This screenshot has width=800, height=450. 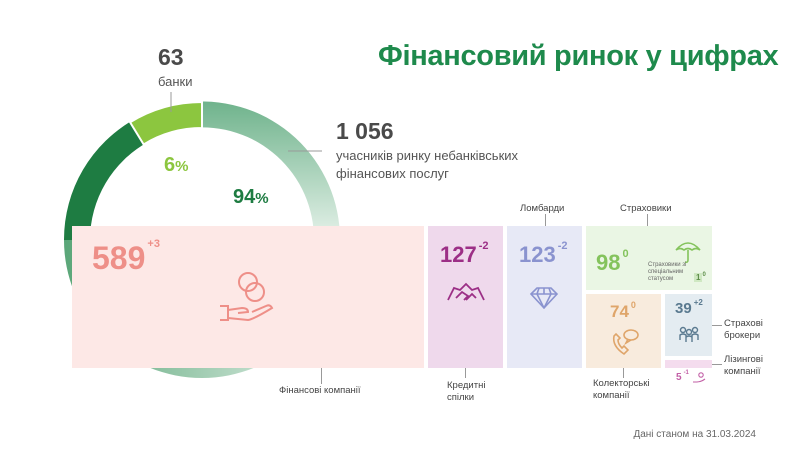 What do you see at coordinates (265, 170) in the screenshot?
I see `donut-right-arc` at bounding box center [265, 170].